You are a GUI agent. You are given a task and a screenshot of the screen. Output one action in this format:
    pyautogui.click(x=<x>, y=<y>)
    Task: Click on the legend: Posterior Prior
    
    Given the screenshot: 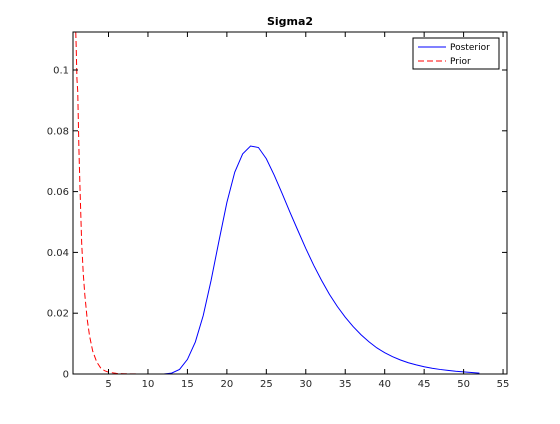 What is the action you would take?
    pyautogui.click(x=456, y=53)
    